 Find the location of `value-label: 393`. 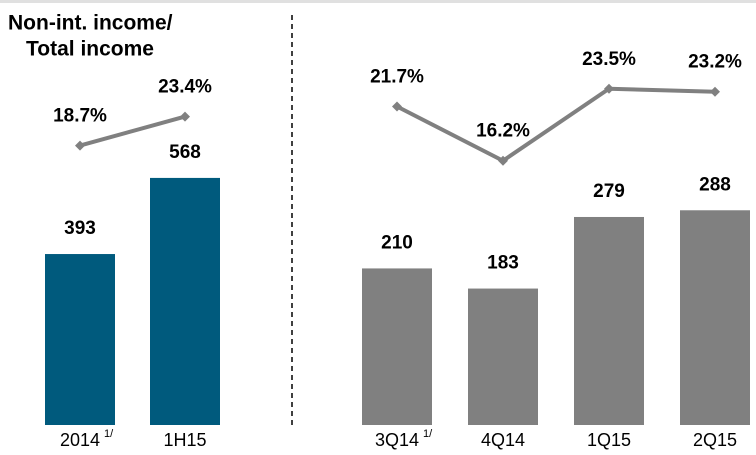

value-label: 393 is located at coordinates (80, 228).